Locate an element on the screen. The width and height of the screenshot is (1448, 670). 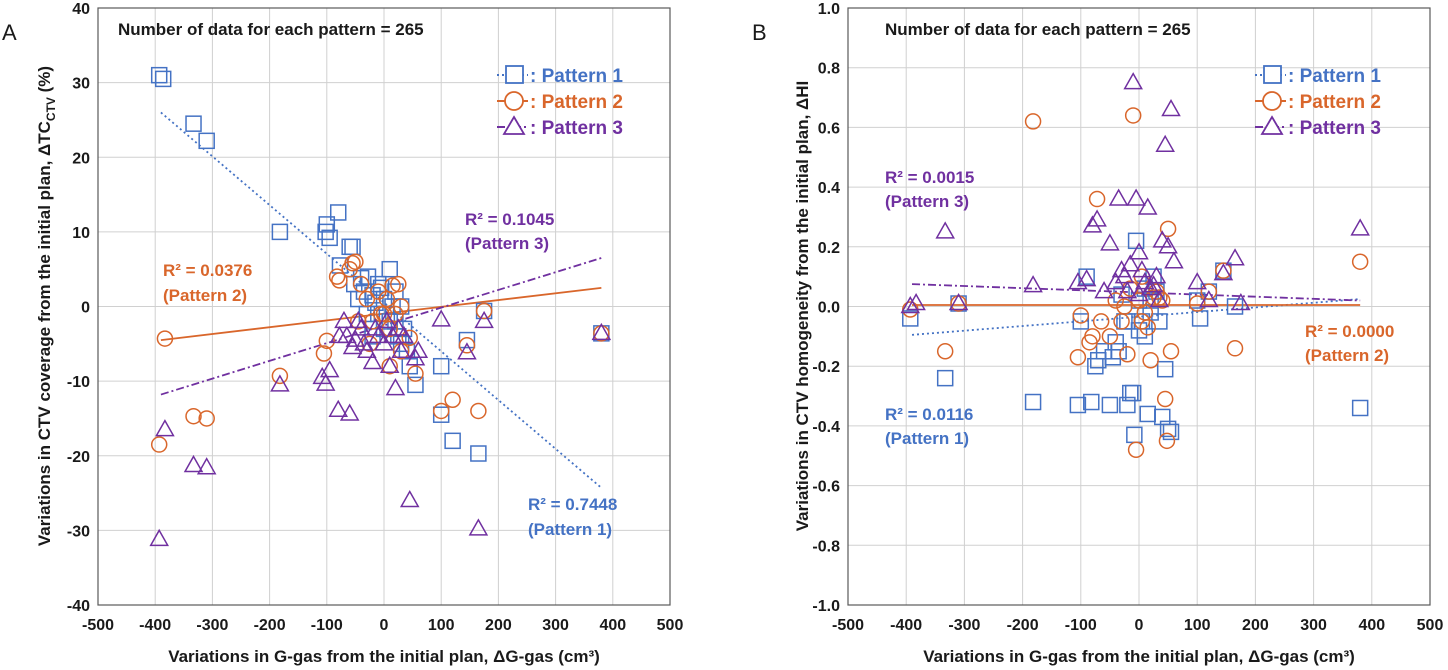
legend-square-marker-icon is located at coordinates (514, 74).